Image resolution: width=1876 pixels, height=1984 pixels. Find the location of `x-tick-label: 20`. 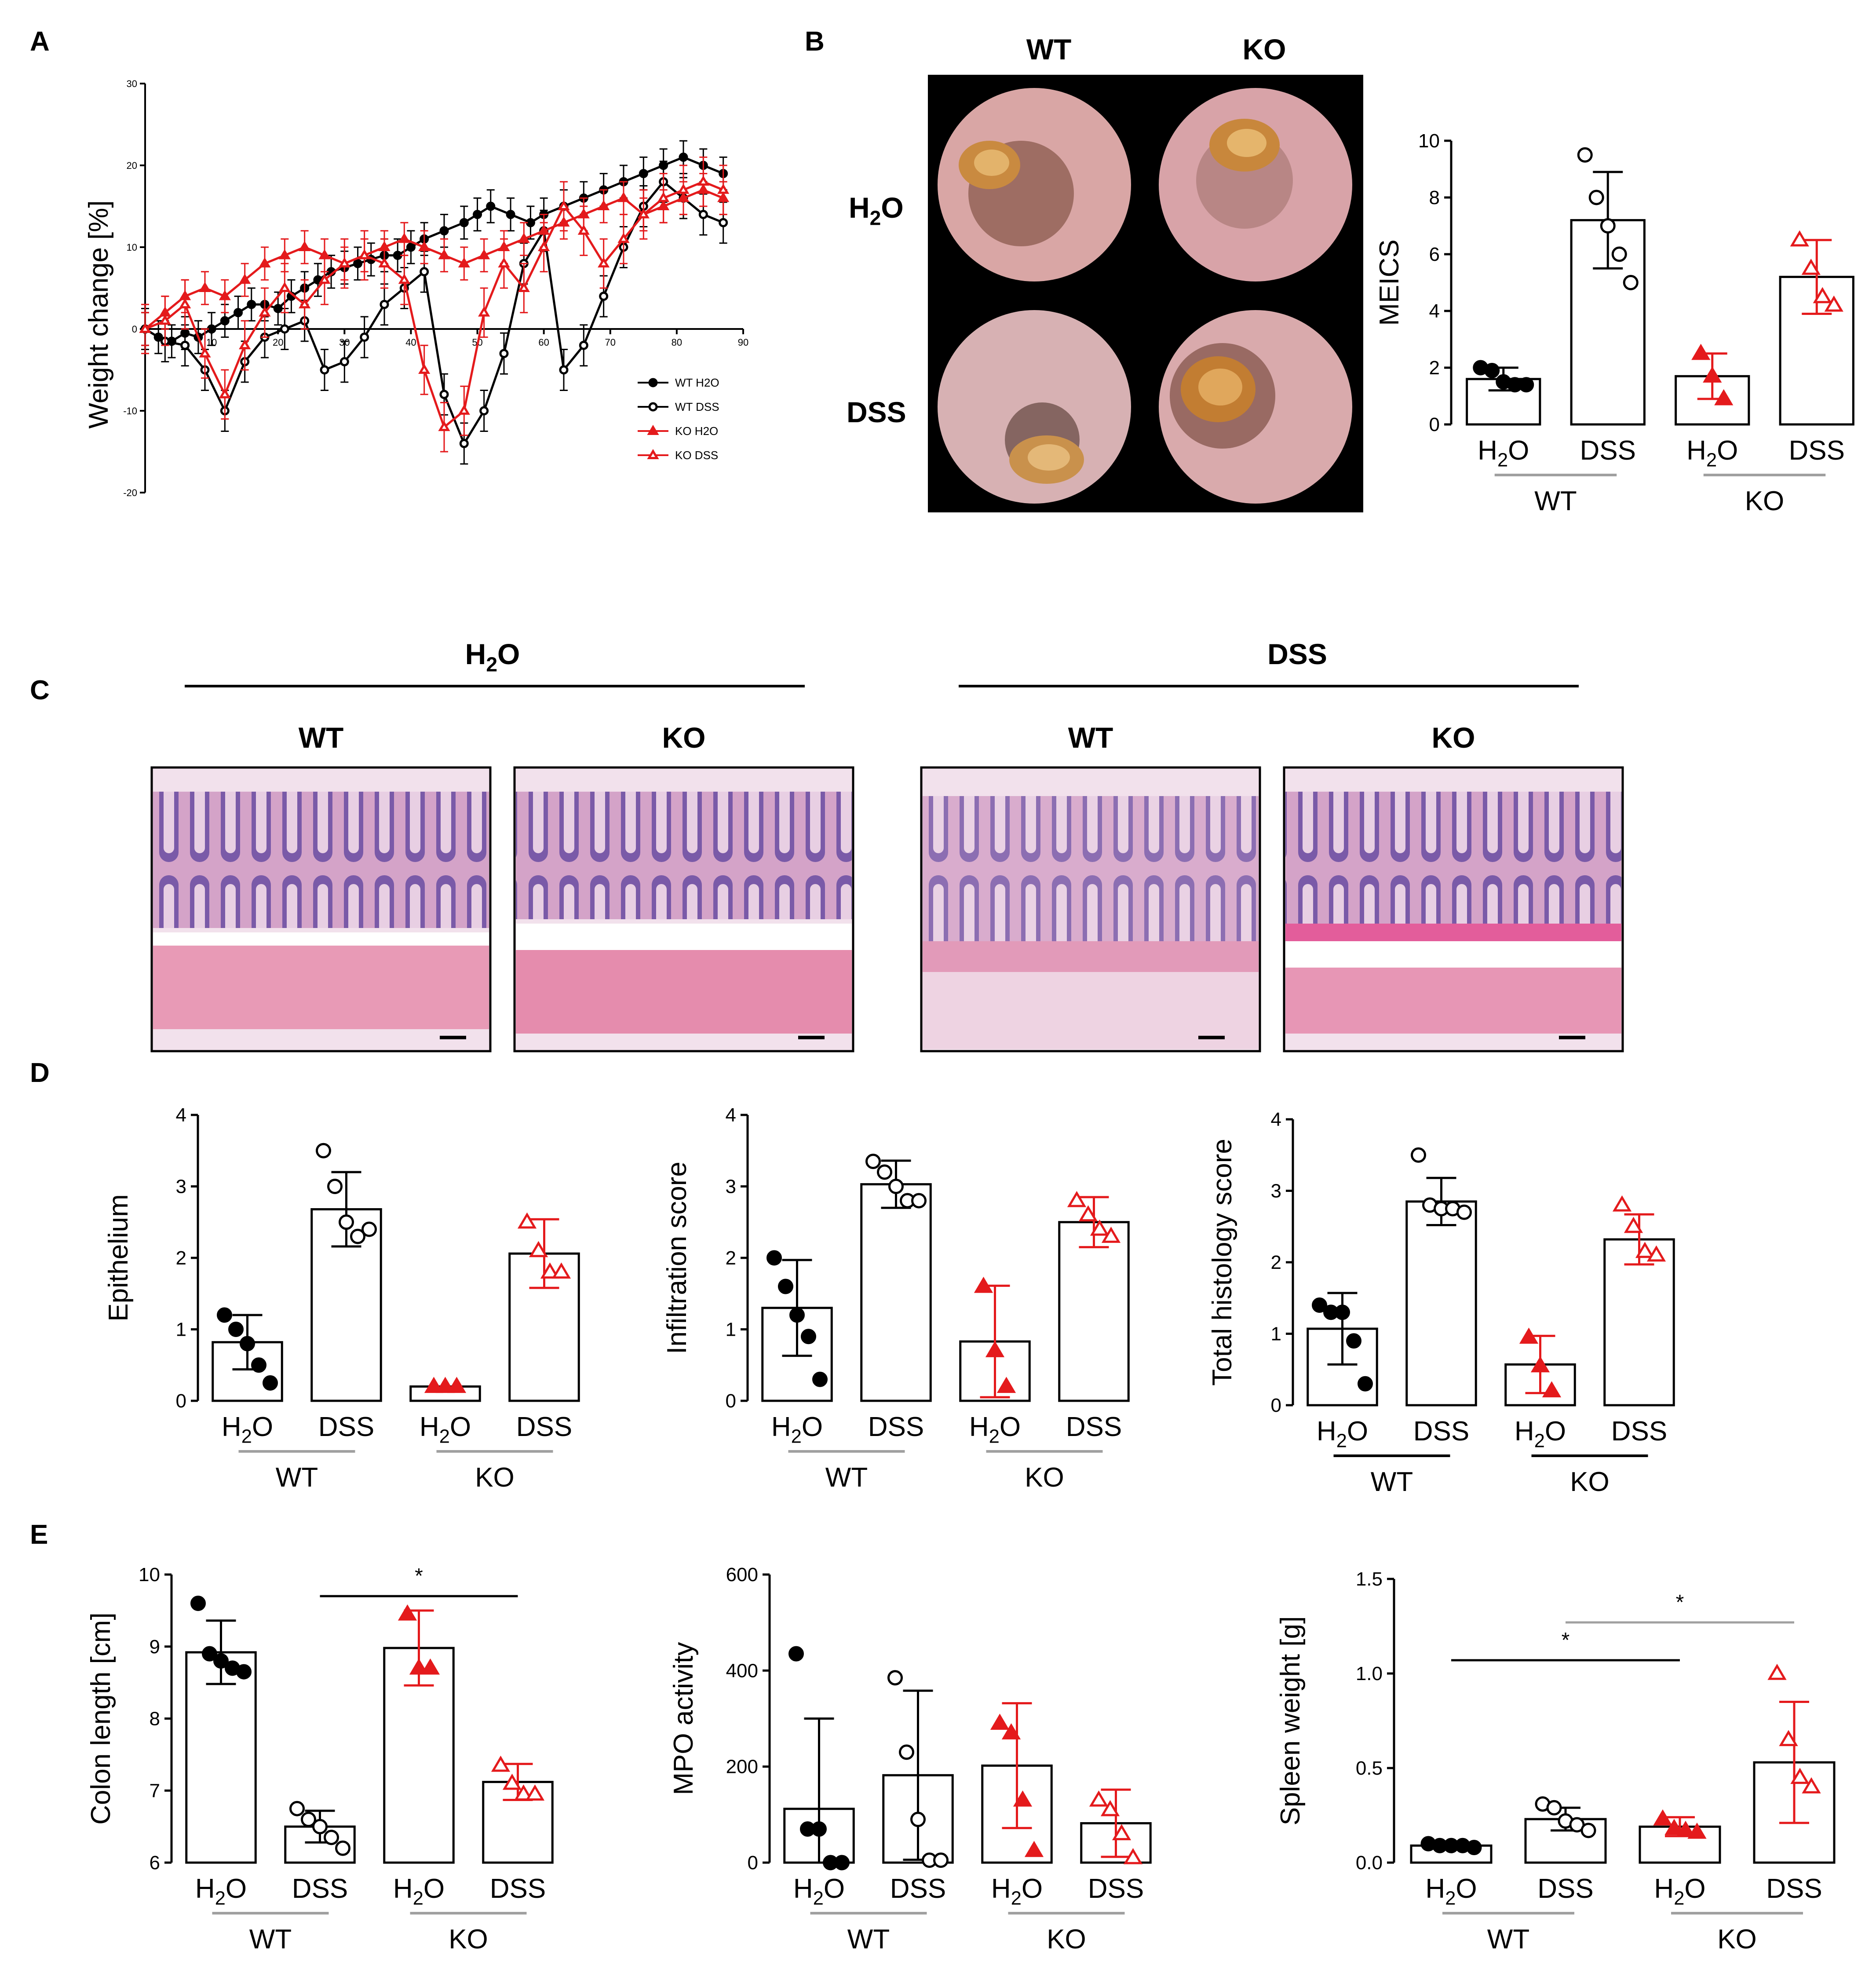

x-tick-label: 20 is located at coordinates (278, 343).